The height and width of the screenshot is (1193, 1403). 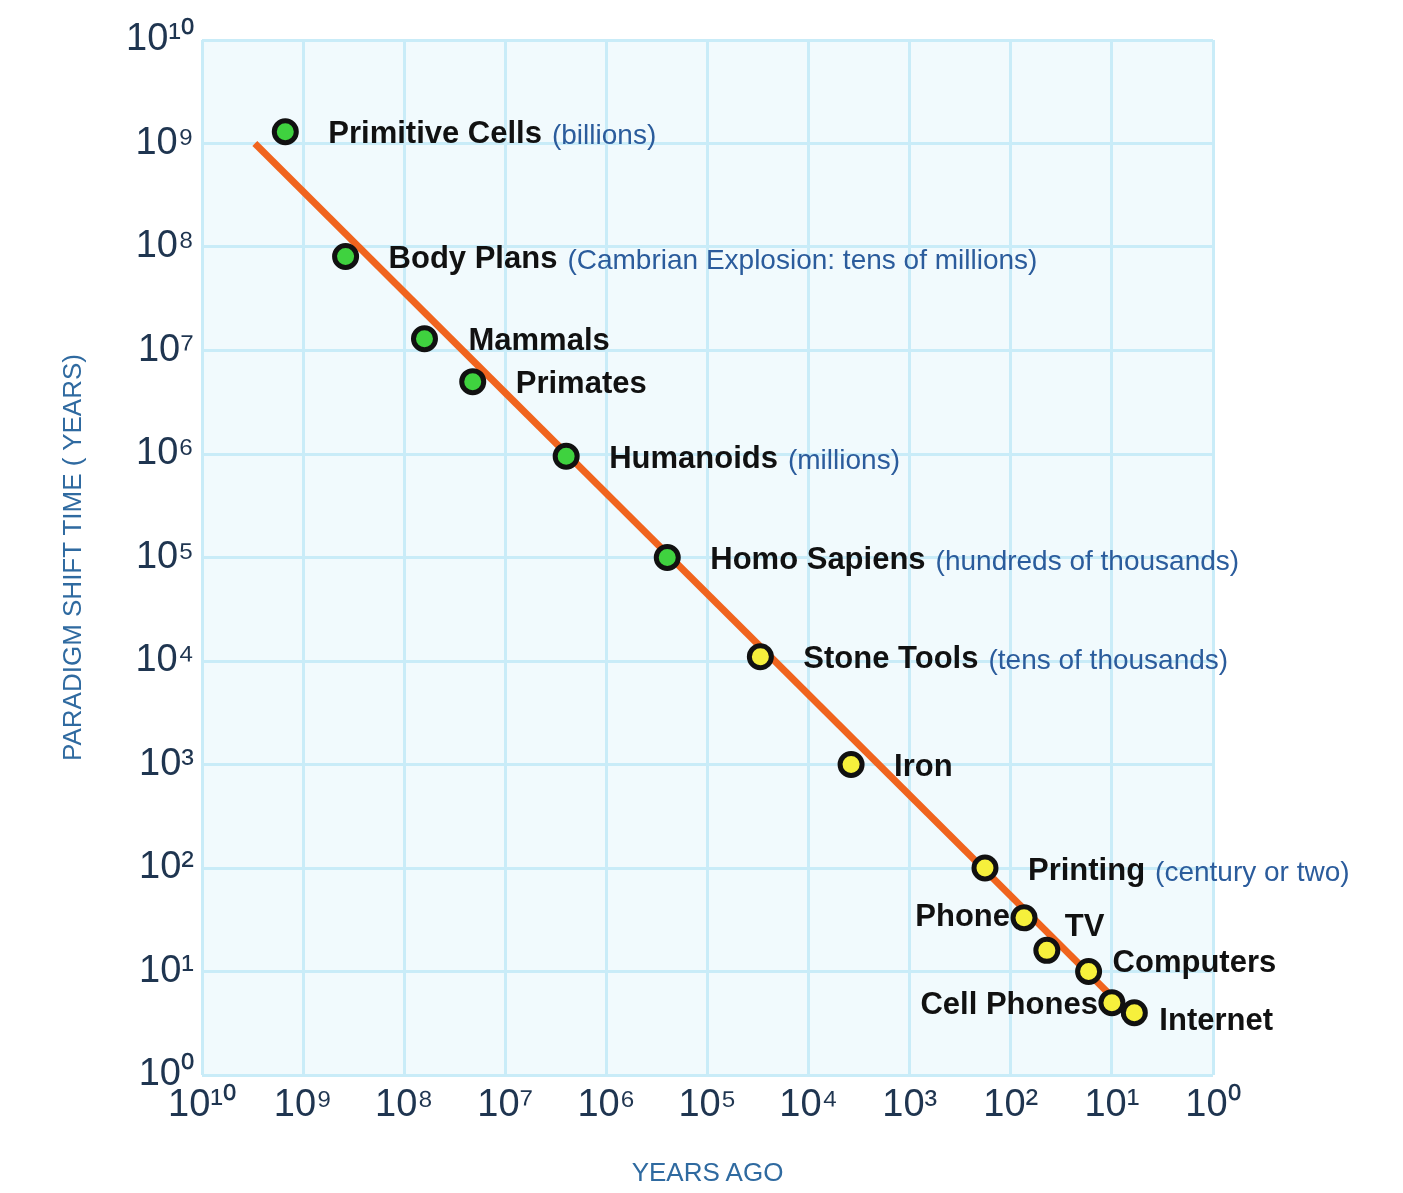 What do you see at coordinates (707, 1103) in the screenshot?
I see `x-tick-label: 10⁵` at bounding box center [707, 1103].